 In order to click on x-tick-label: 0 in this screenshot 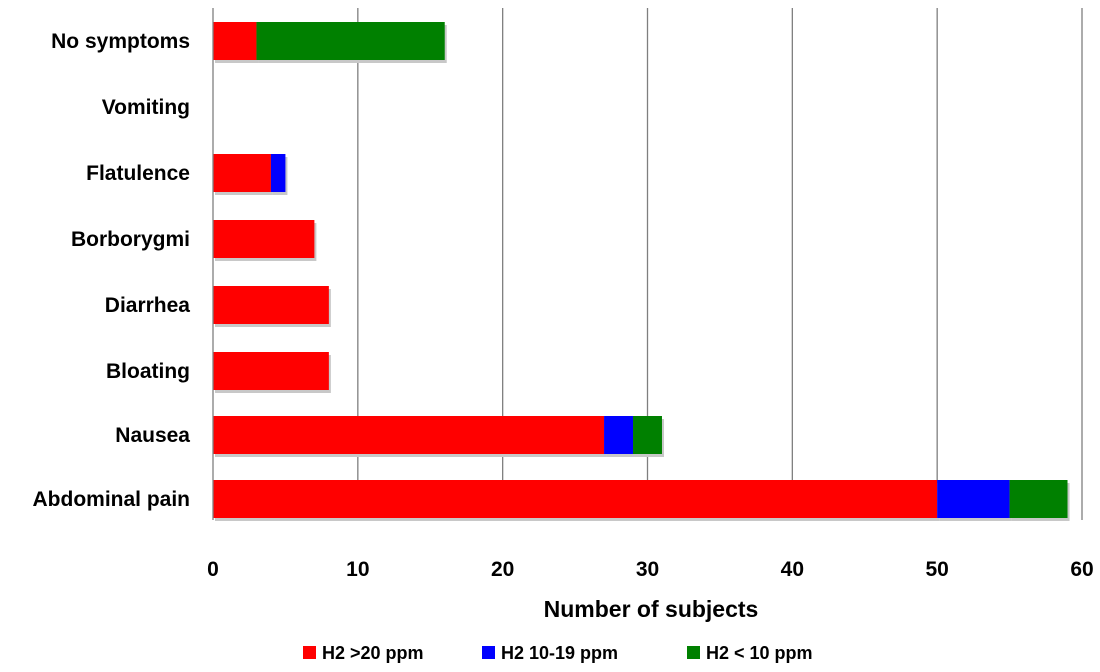, I will do `click(213, 569)`.